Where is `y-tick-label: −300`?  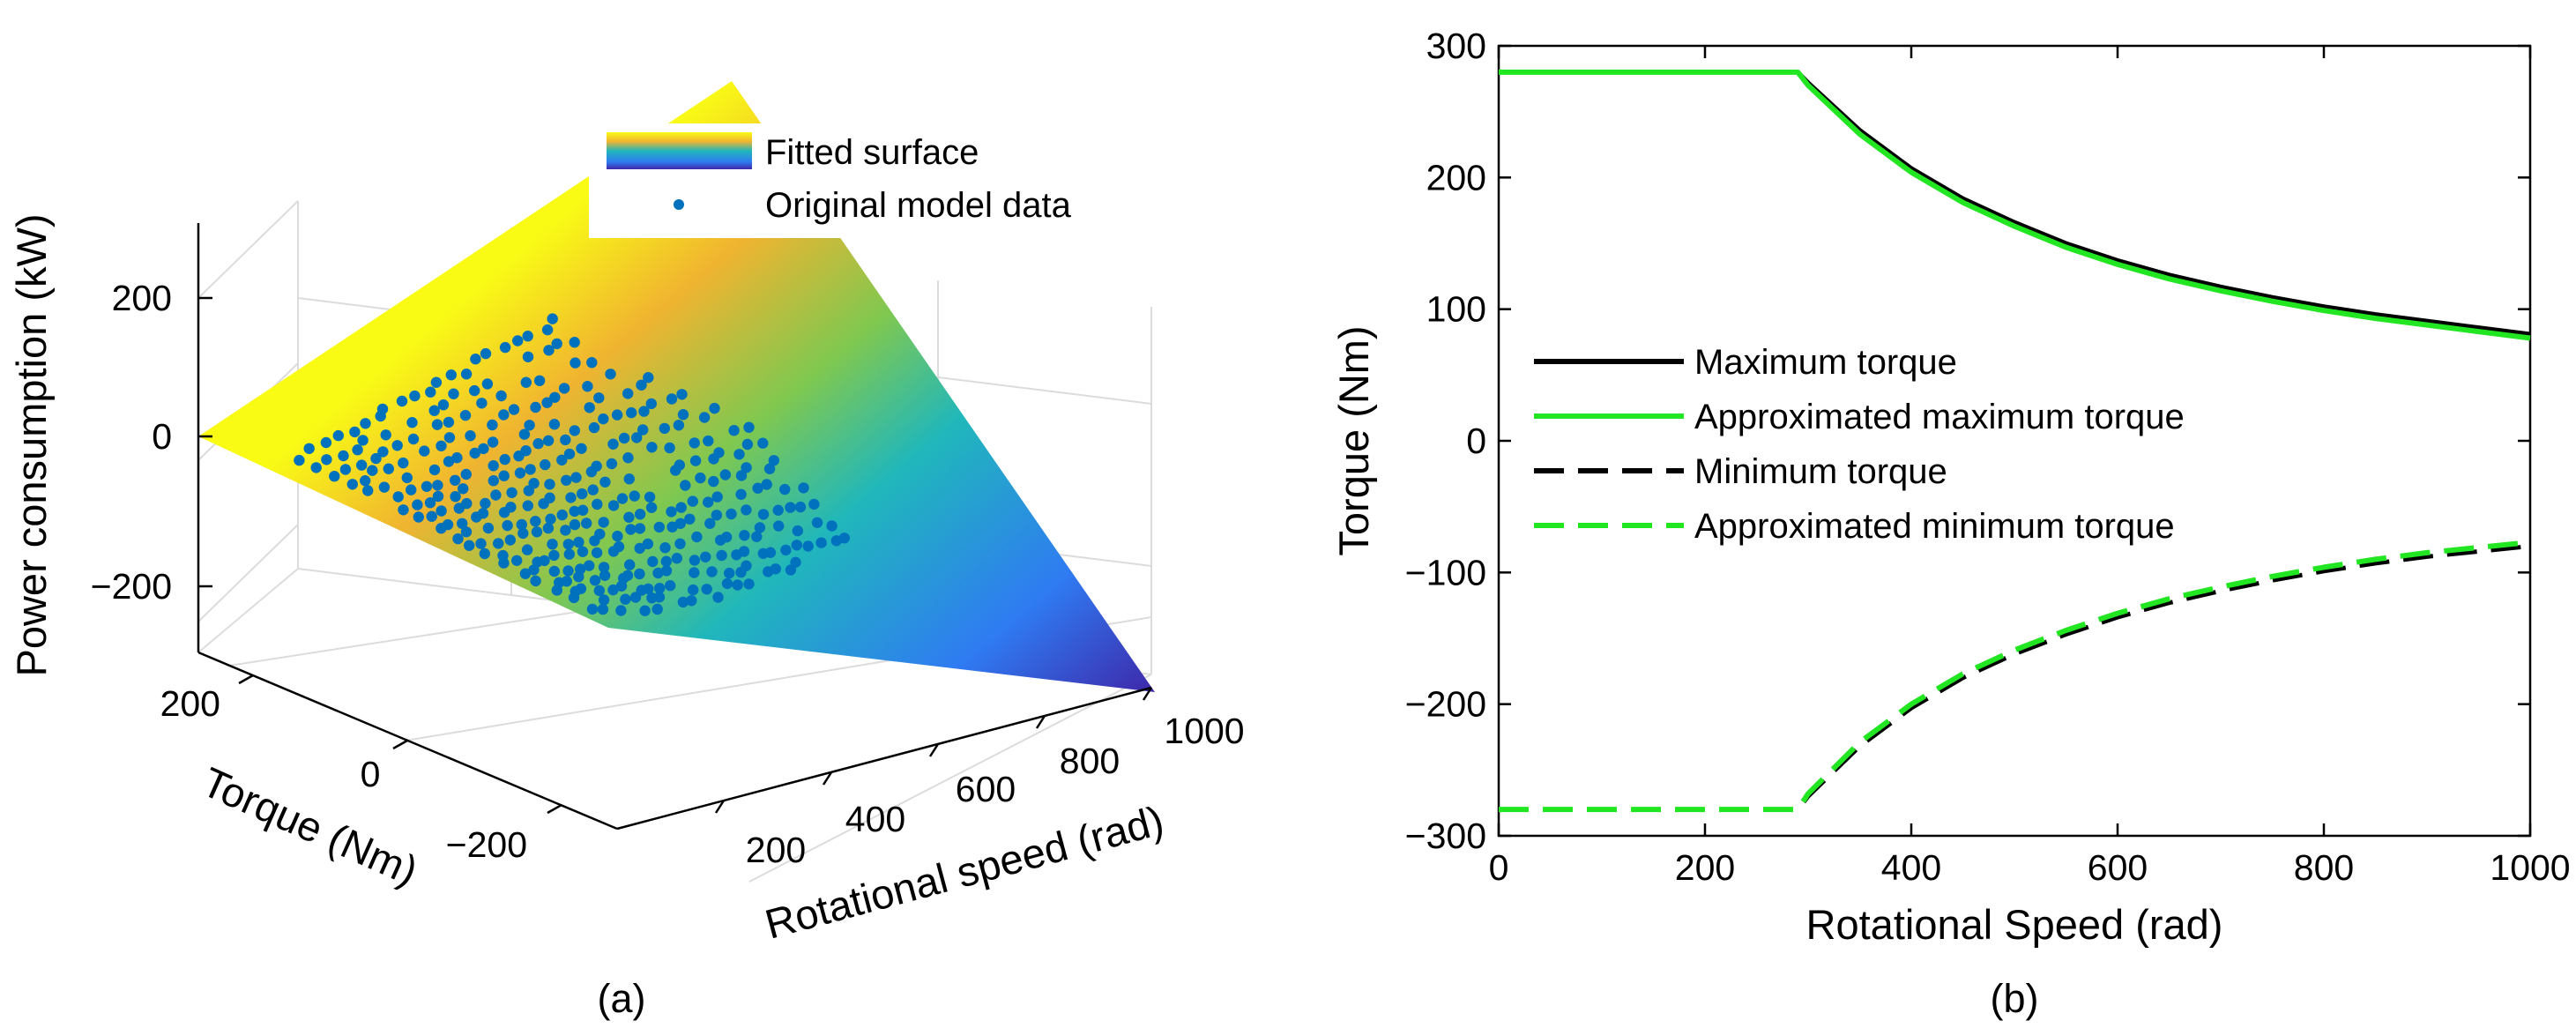
y-tick-label: −300 is located at coordinates (1446, 836).